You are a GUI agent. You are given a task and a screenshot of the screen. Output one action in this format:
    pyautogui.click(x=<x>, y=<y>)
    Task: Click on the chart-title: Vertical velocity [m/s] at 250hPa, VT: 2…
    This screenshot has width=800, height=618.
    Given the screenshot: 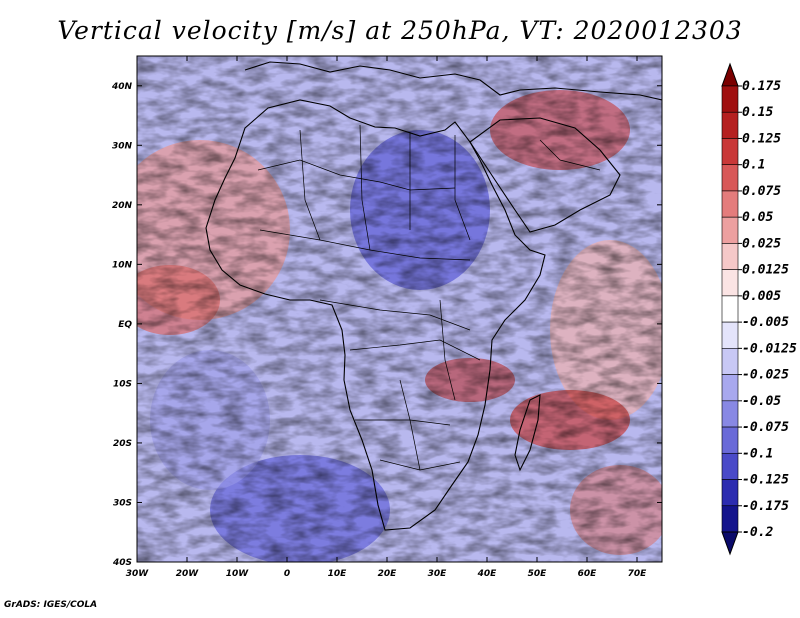 What is the action you would take?
    pyautogui.click(x=400, y=30)
    